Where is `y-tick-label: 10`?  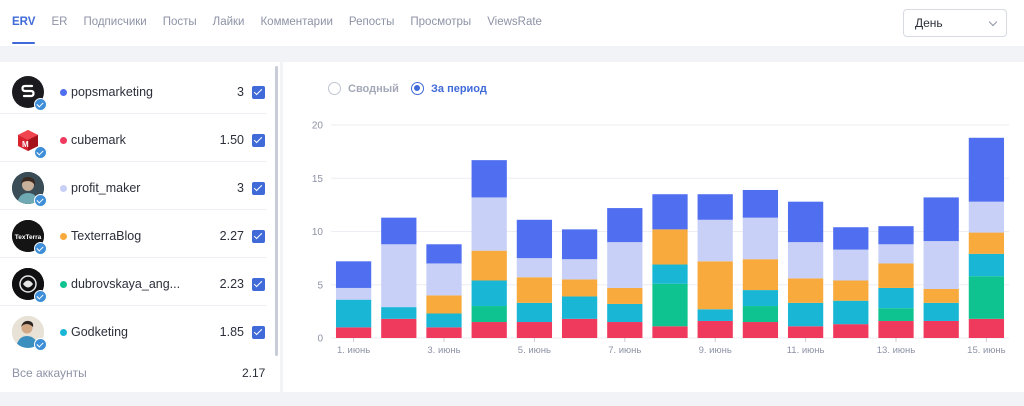 y-tick-label: 10 is located at coordinates (318, 232).